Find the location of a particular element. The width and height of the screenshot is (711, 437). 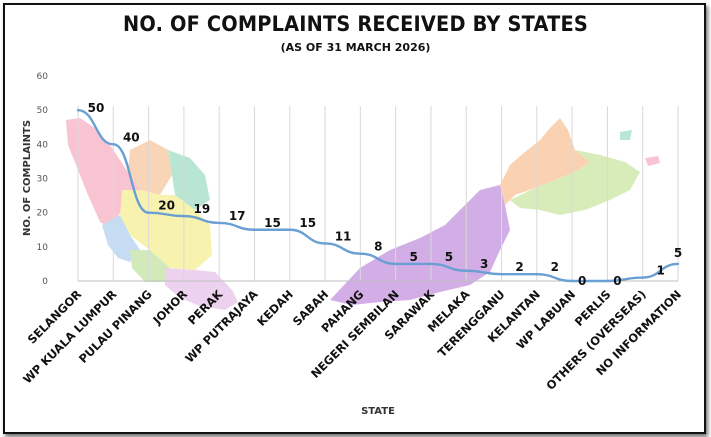

map-kedah-region is located at coordinates (150, 167).